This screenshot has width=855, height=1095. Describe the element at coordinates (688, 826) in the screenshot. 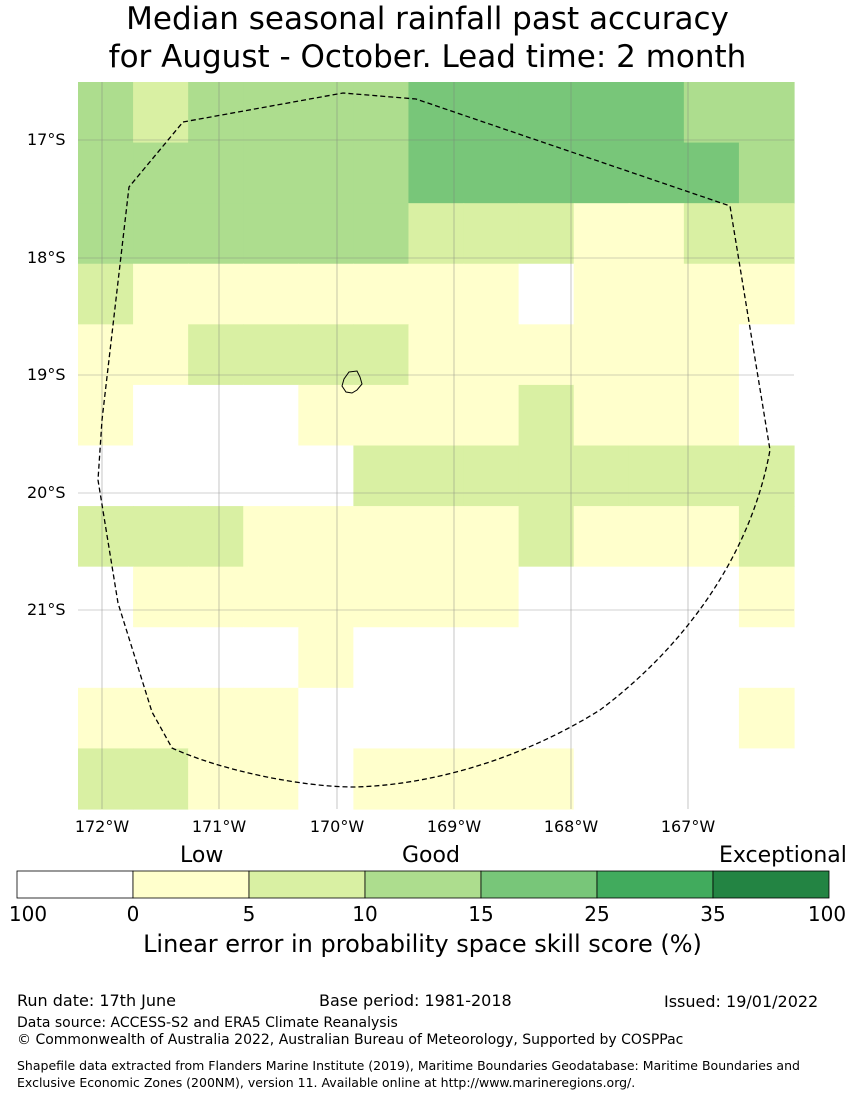

I see `lon-label-167w: 167°W` at that location.